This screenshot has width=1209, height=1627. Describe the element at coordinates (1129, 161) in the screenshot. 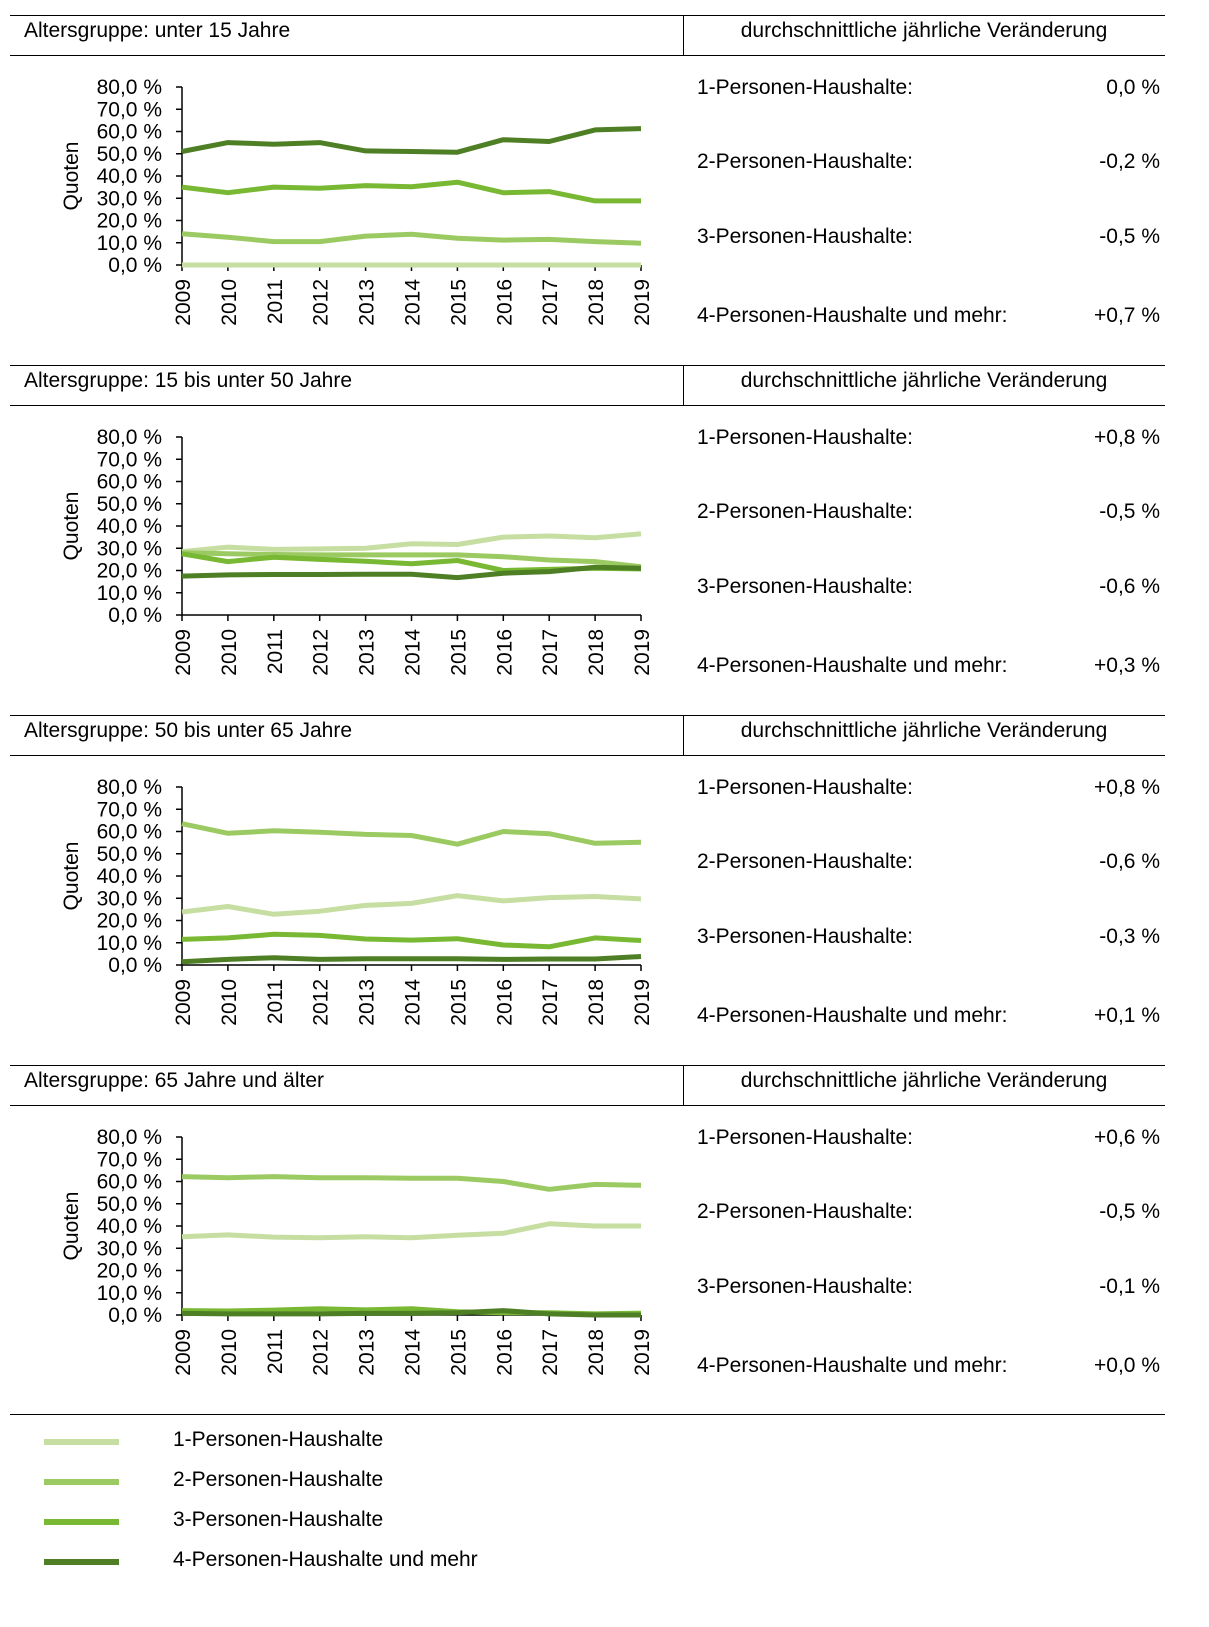

I see `change-value: -0,2 %` at that location.